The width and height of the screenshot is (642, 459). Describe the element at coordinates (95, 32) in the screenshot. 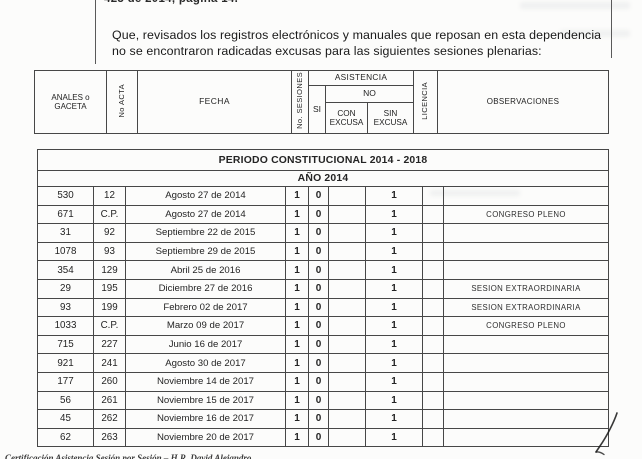

I see `paragraph-cell-left-border` at that location.